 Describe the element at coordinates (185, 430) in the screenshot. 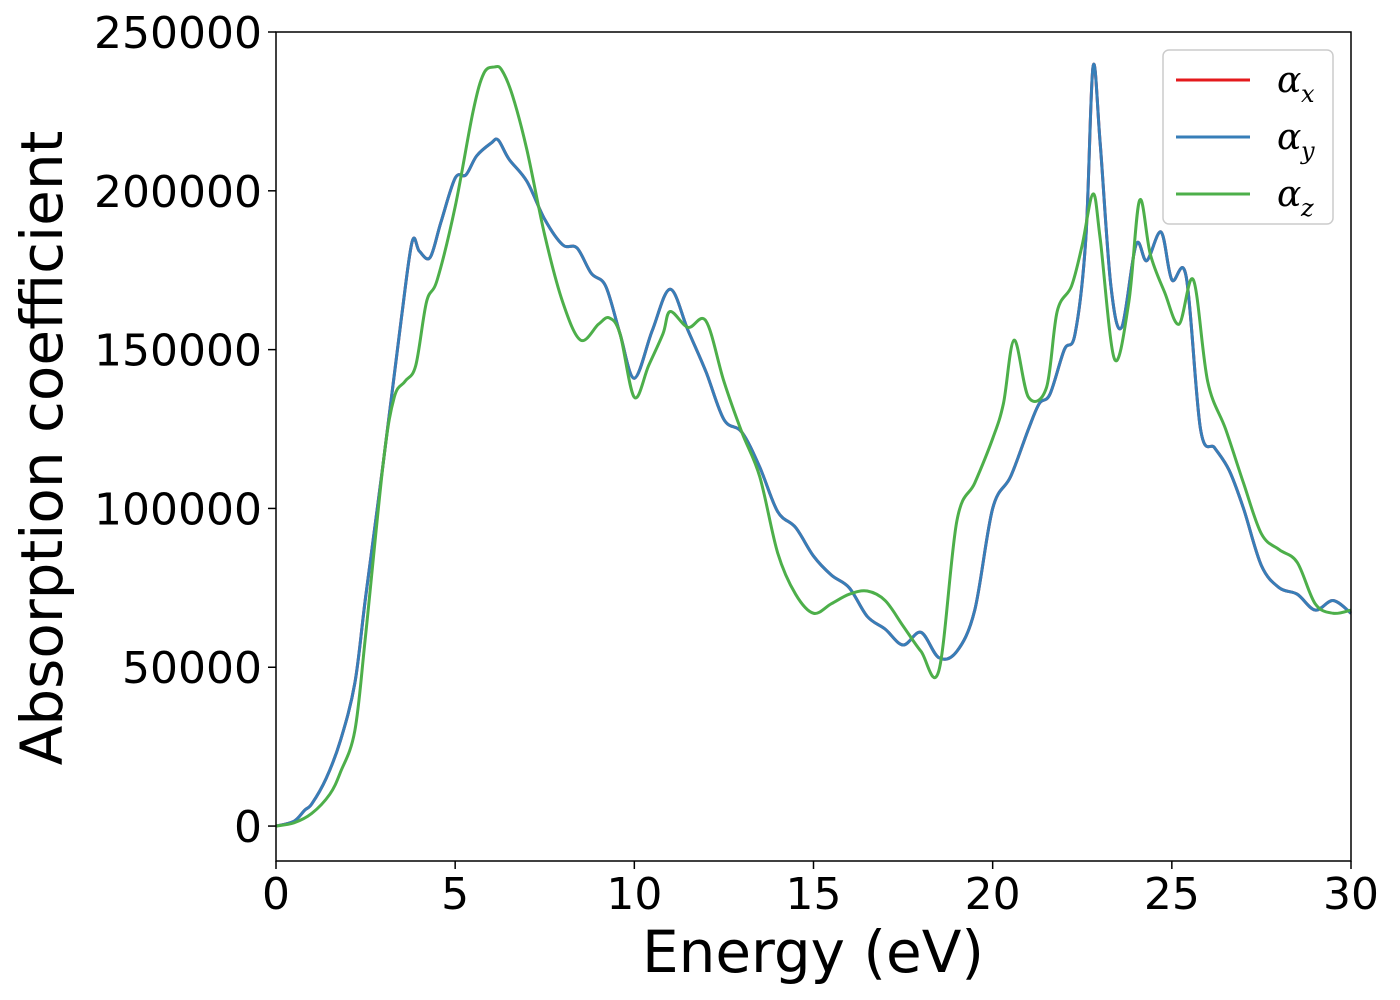

I see `y-axis-ticks: 0 50000 100000 150000 200000 250000` at that location.